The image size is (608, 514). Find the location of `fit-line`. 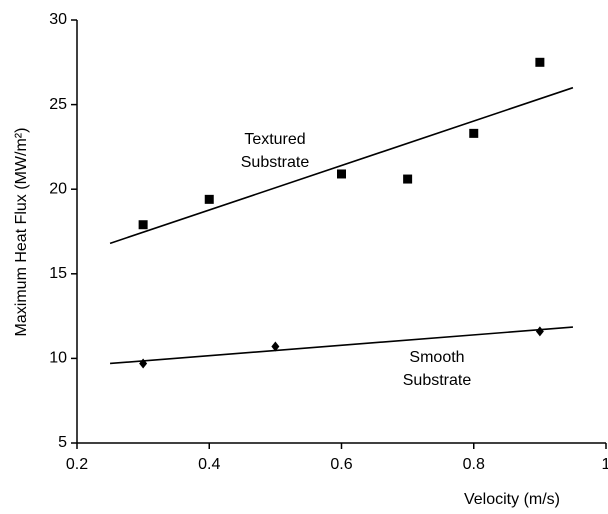

fit-line is located at coordinates (341, 345).